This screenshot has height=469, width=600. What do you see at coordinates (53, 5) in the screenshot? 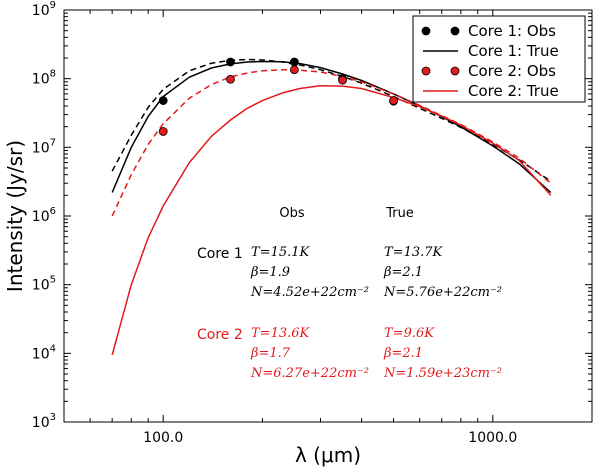
I see `y-tick-exponent: 9` at bounding box center [53, 5].